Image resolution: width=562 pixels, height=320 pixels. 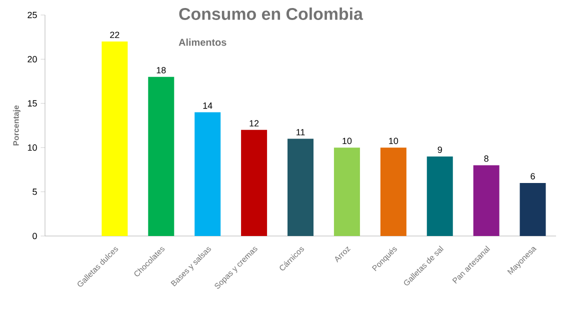 What do you see at coordinates (254, 123) in the screenshot?
I see `data-label: 12` at bounding box center [254, 123].